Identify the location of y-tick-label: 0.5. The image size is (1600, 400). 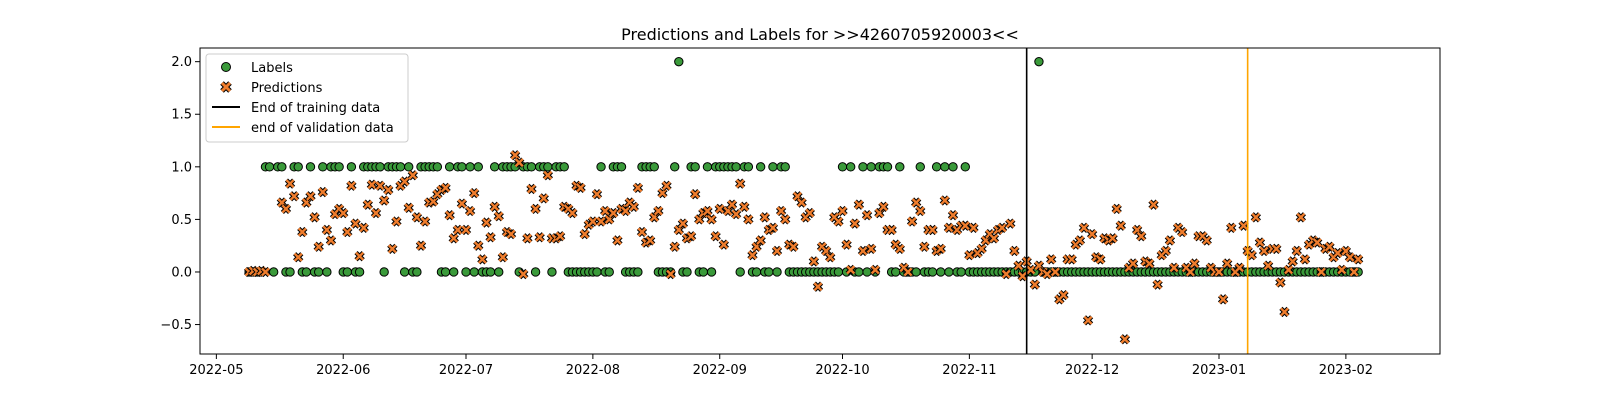
(181, 220).